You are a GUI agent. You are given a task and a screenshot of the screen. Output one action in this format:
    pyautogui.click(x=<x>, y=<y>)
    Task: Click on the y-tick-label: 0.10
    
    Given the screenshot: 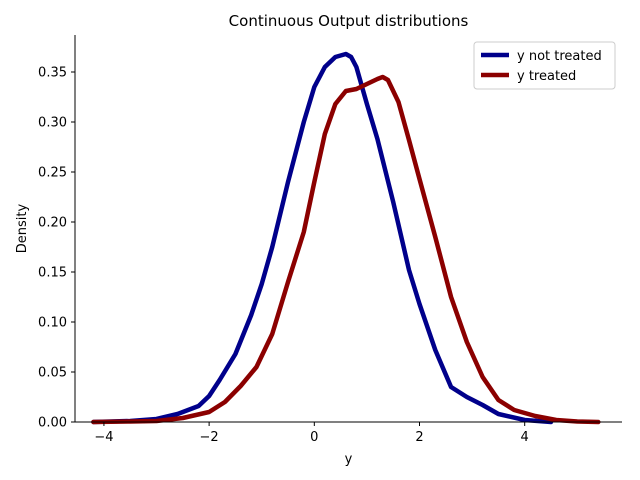 What is the action you would take?
    pyautogui.click(x=52, y=323)
    